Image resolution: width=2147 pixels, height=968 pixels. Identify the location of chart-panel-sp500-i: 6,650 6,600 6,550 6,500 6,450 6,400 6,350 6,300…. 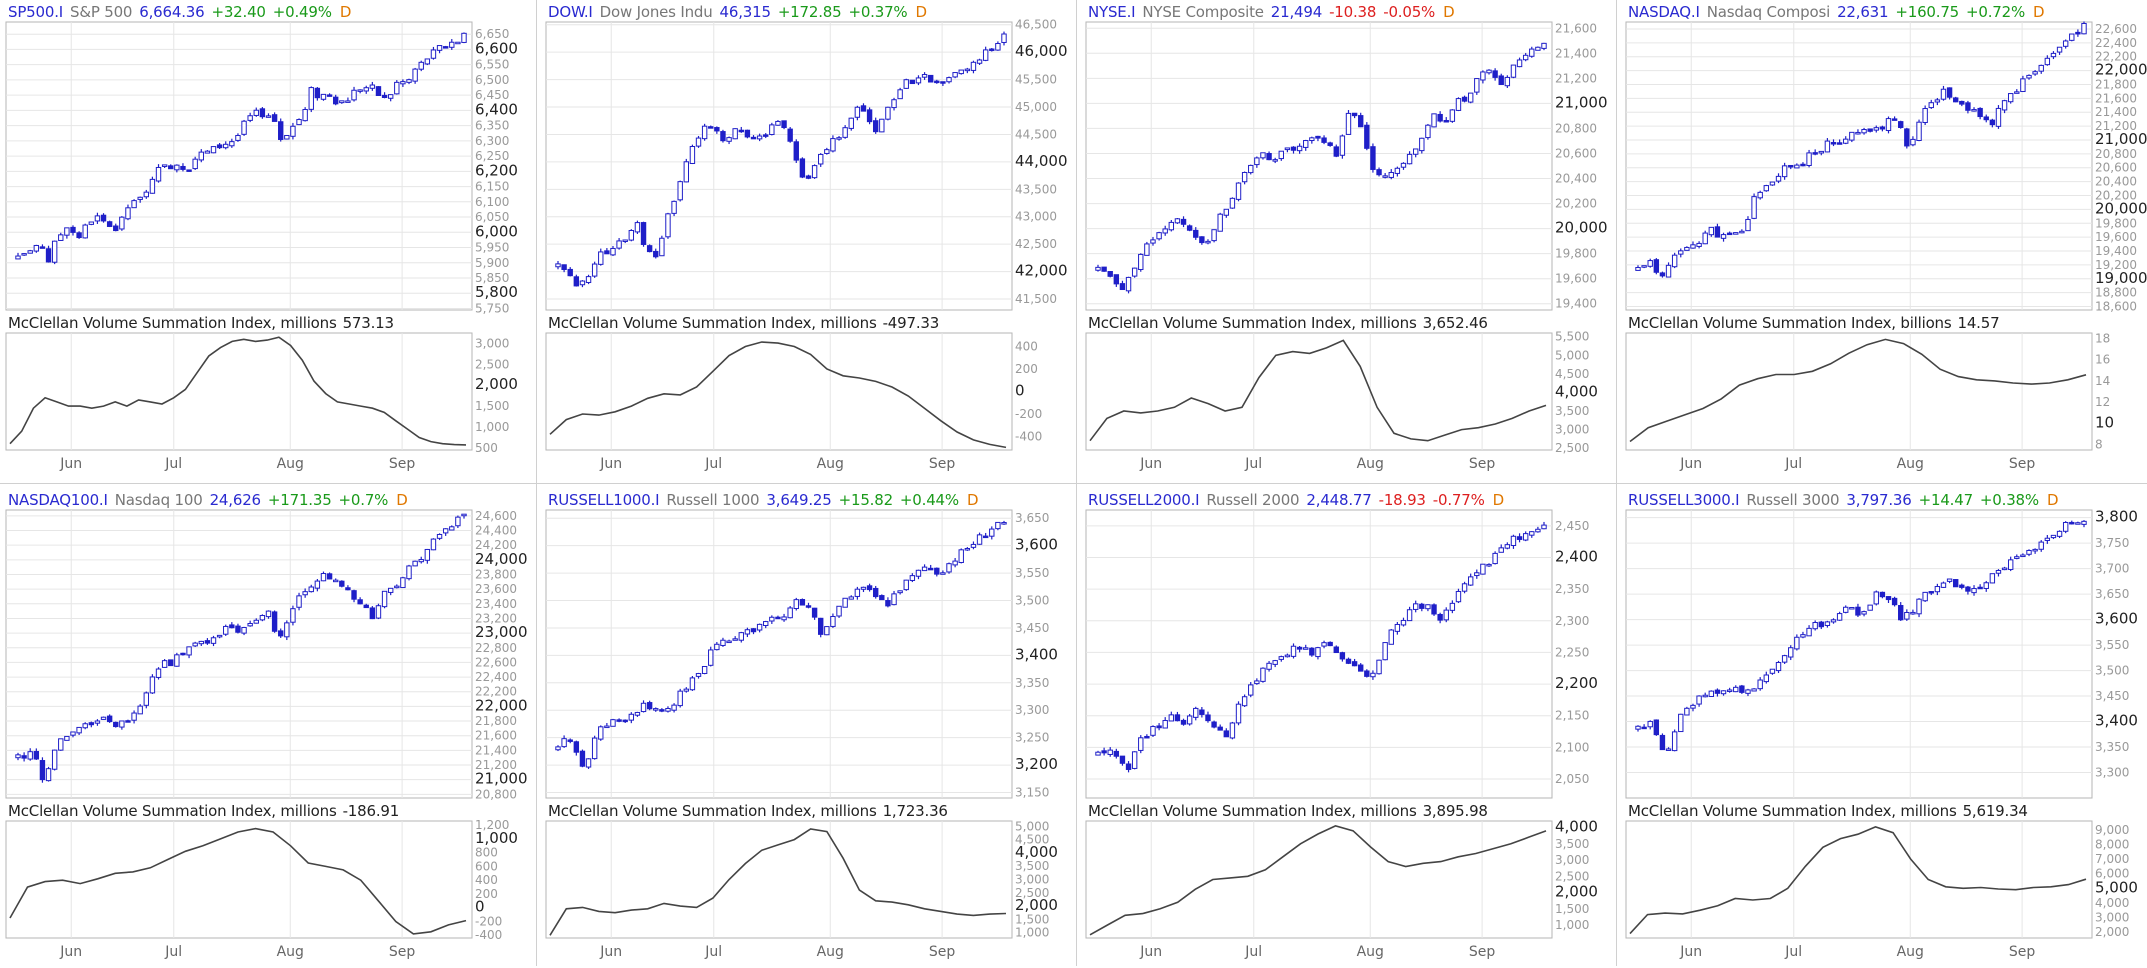
(270, 240).